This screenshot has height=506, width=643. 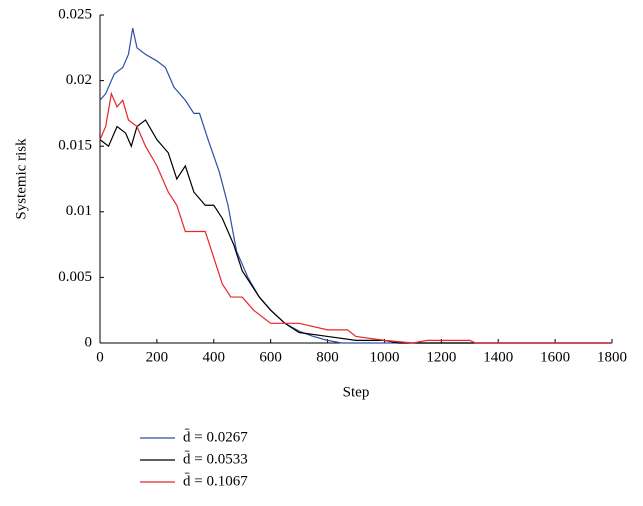 I want to click on x-tick-label: 0, so click(x=100, y=357).